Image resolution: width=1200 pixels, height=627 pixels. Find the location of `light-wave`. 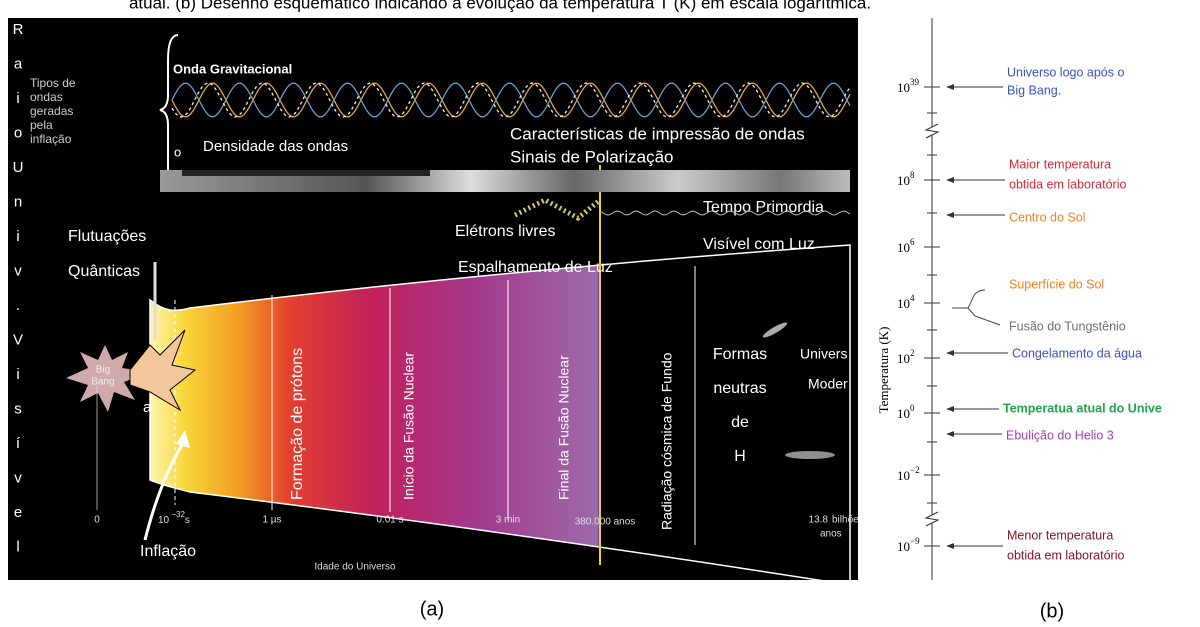

light-wave is located at coordinates (725, 213).